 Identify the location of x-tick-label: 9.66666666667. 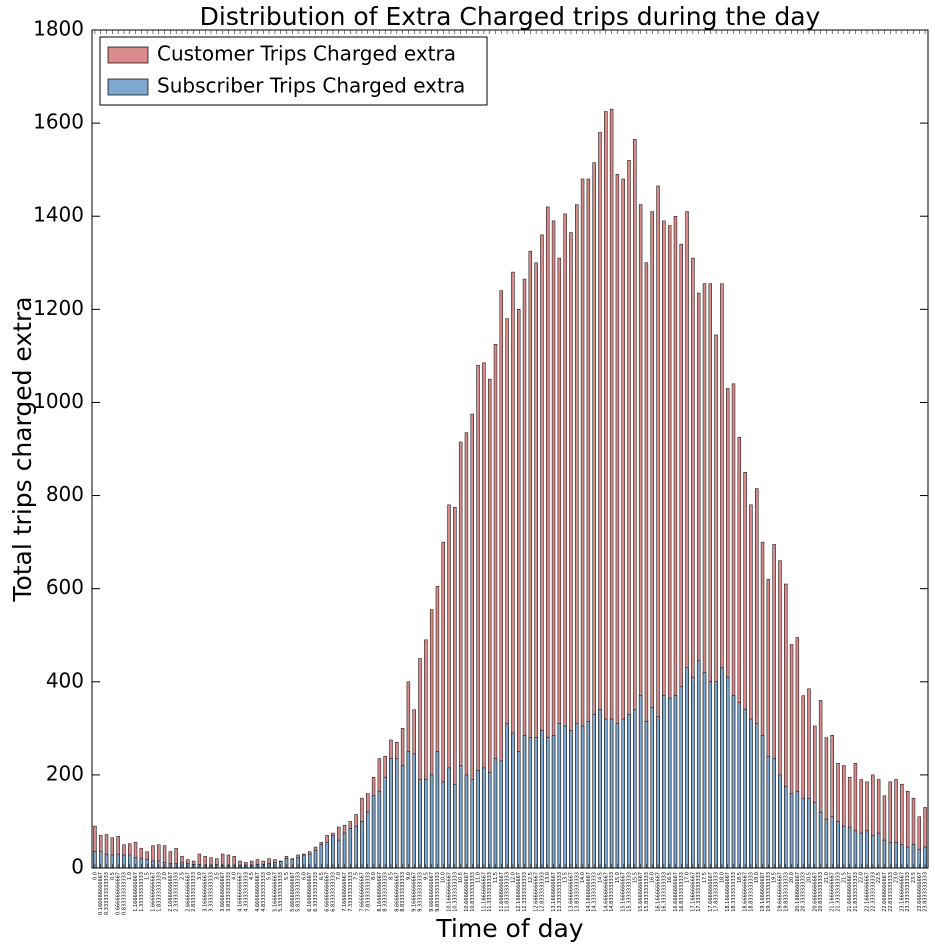
(432, 892).